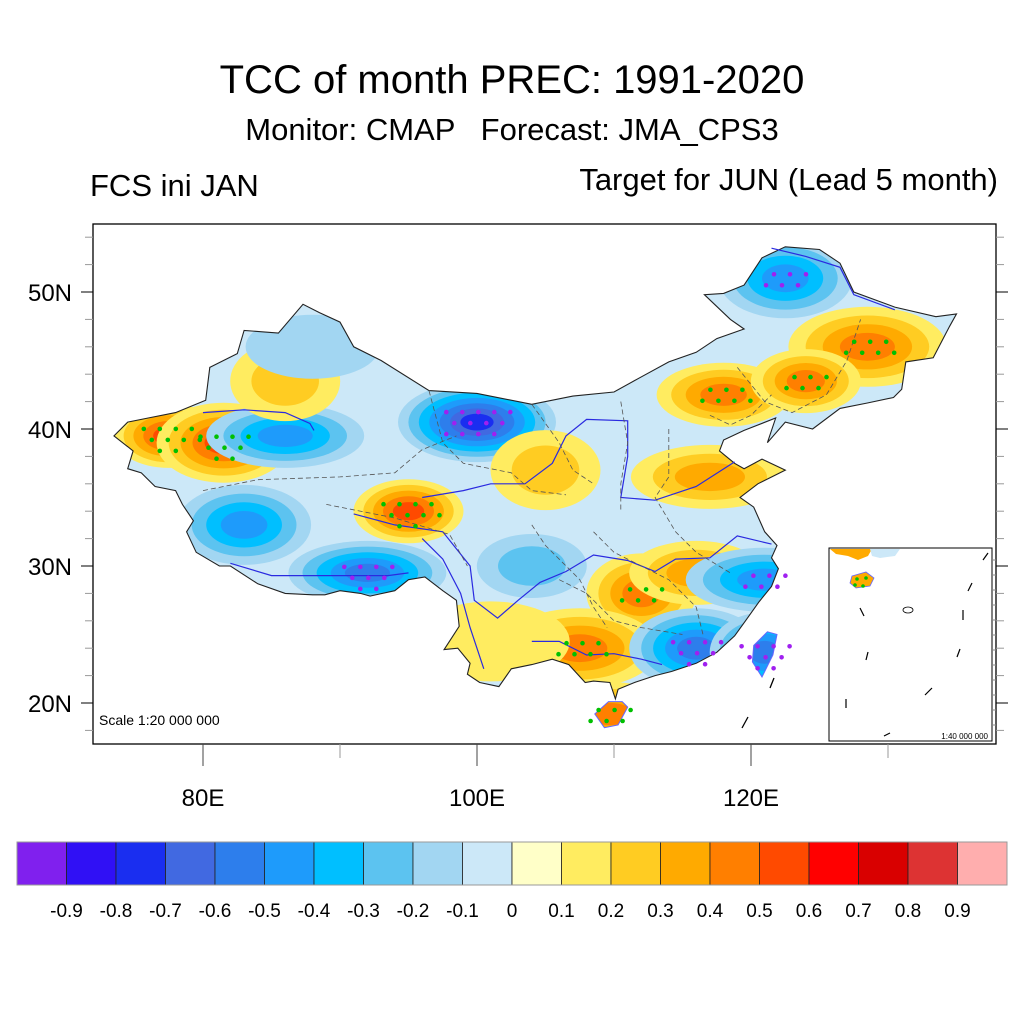 Image resolution: width=1024 pixels, height=1024 pixels. Describe the element at coordinates (413, 911) in the screenshot. I see `colorbar-label: -0.2` at that location.